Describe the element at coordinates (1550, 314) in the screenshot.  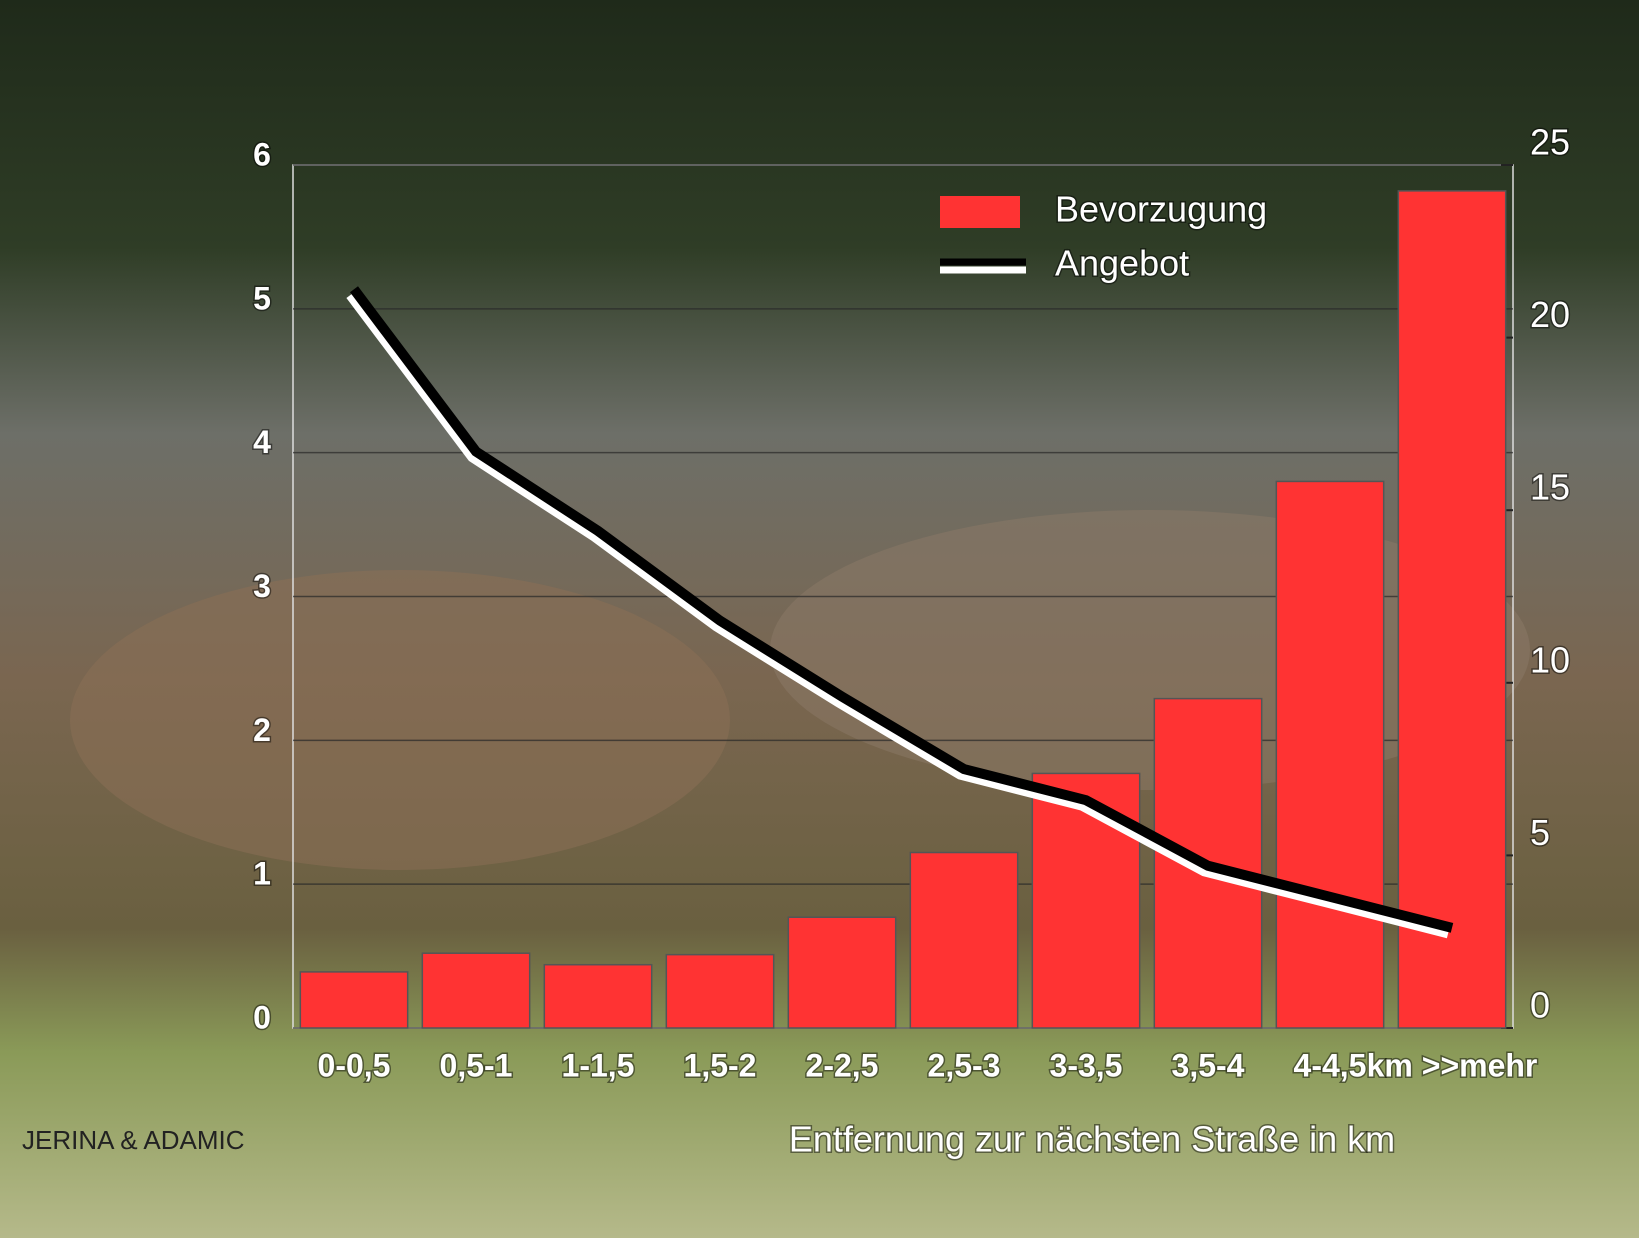
I see `y2-tick-label: 20` at that location.